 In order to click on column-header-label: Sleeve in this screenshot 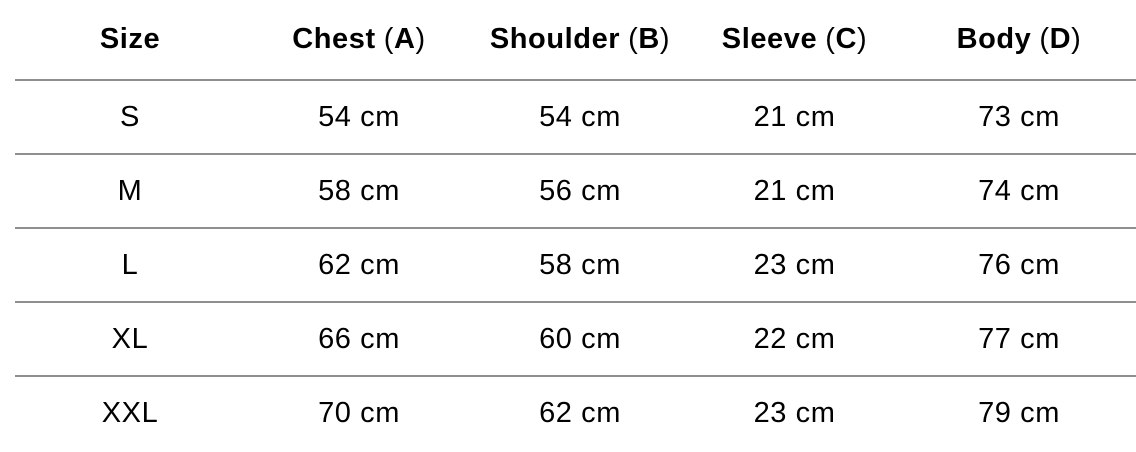, I will do `click(769, 39)`.